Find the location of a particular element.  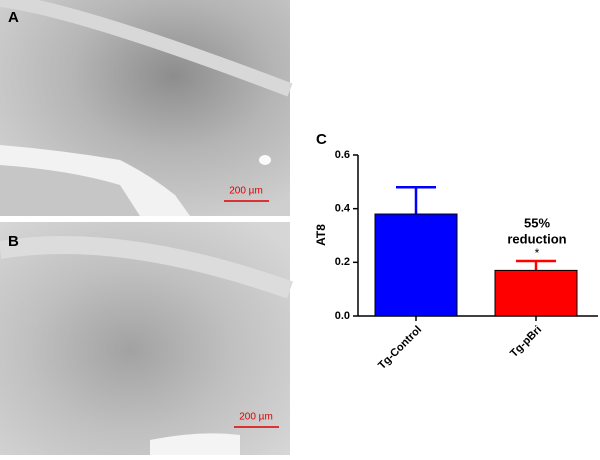

panel-label: C is located at coordinates (321, 139).